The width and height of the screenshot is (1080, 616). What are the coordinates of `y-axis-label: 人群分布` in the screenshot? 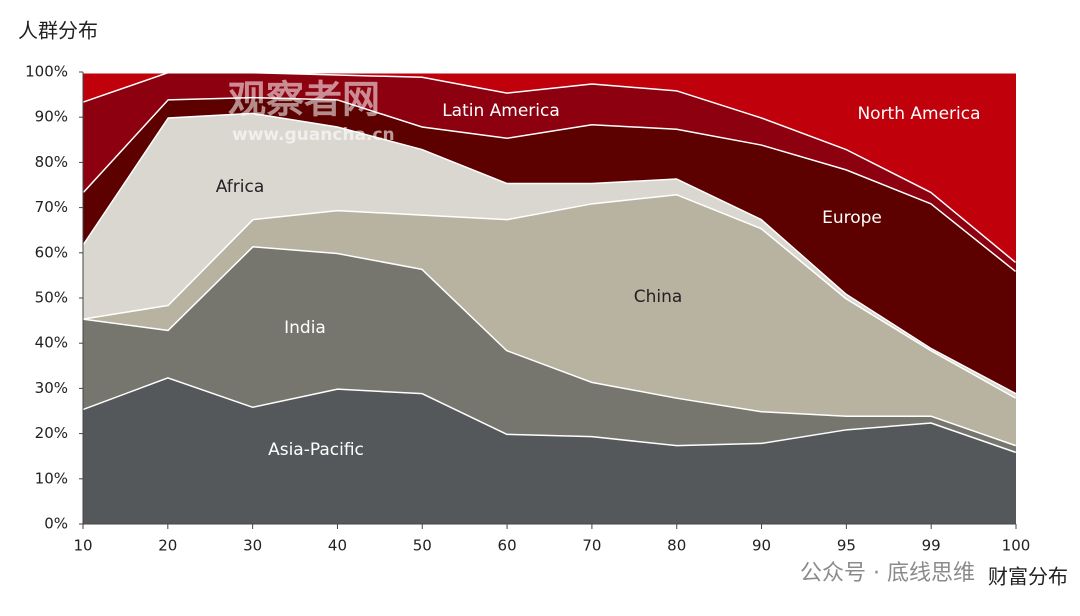 It's located at (58, 31).